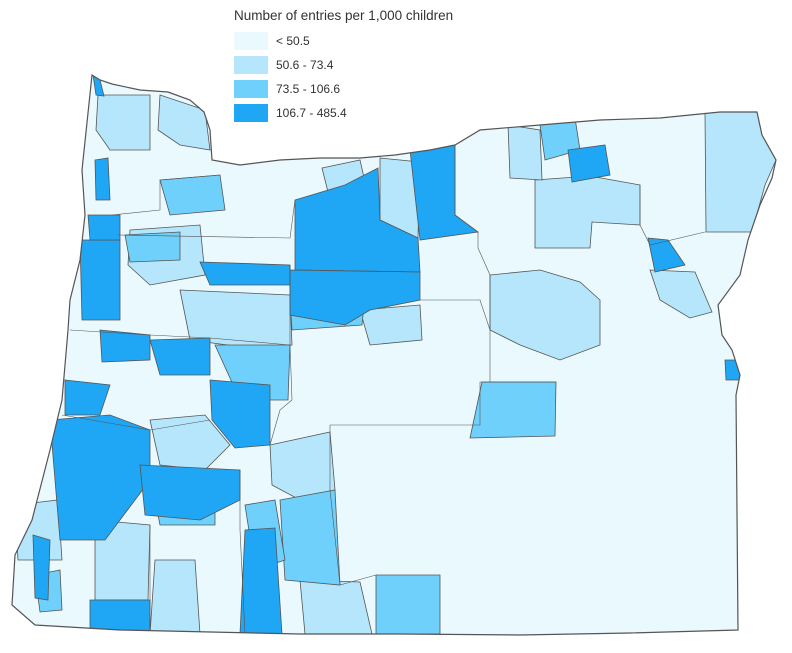 The width and height of the screenshot is (792, 653). What do you see at coordinates (732, 370) in the screenshot?
I see `region-malheur-east` at bounding box center [732, 370].